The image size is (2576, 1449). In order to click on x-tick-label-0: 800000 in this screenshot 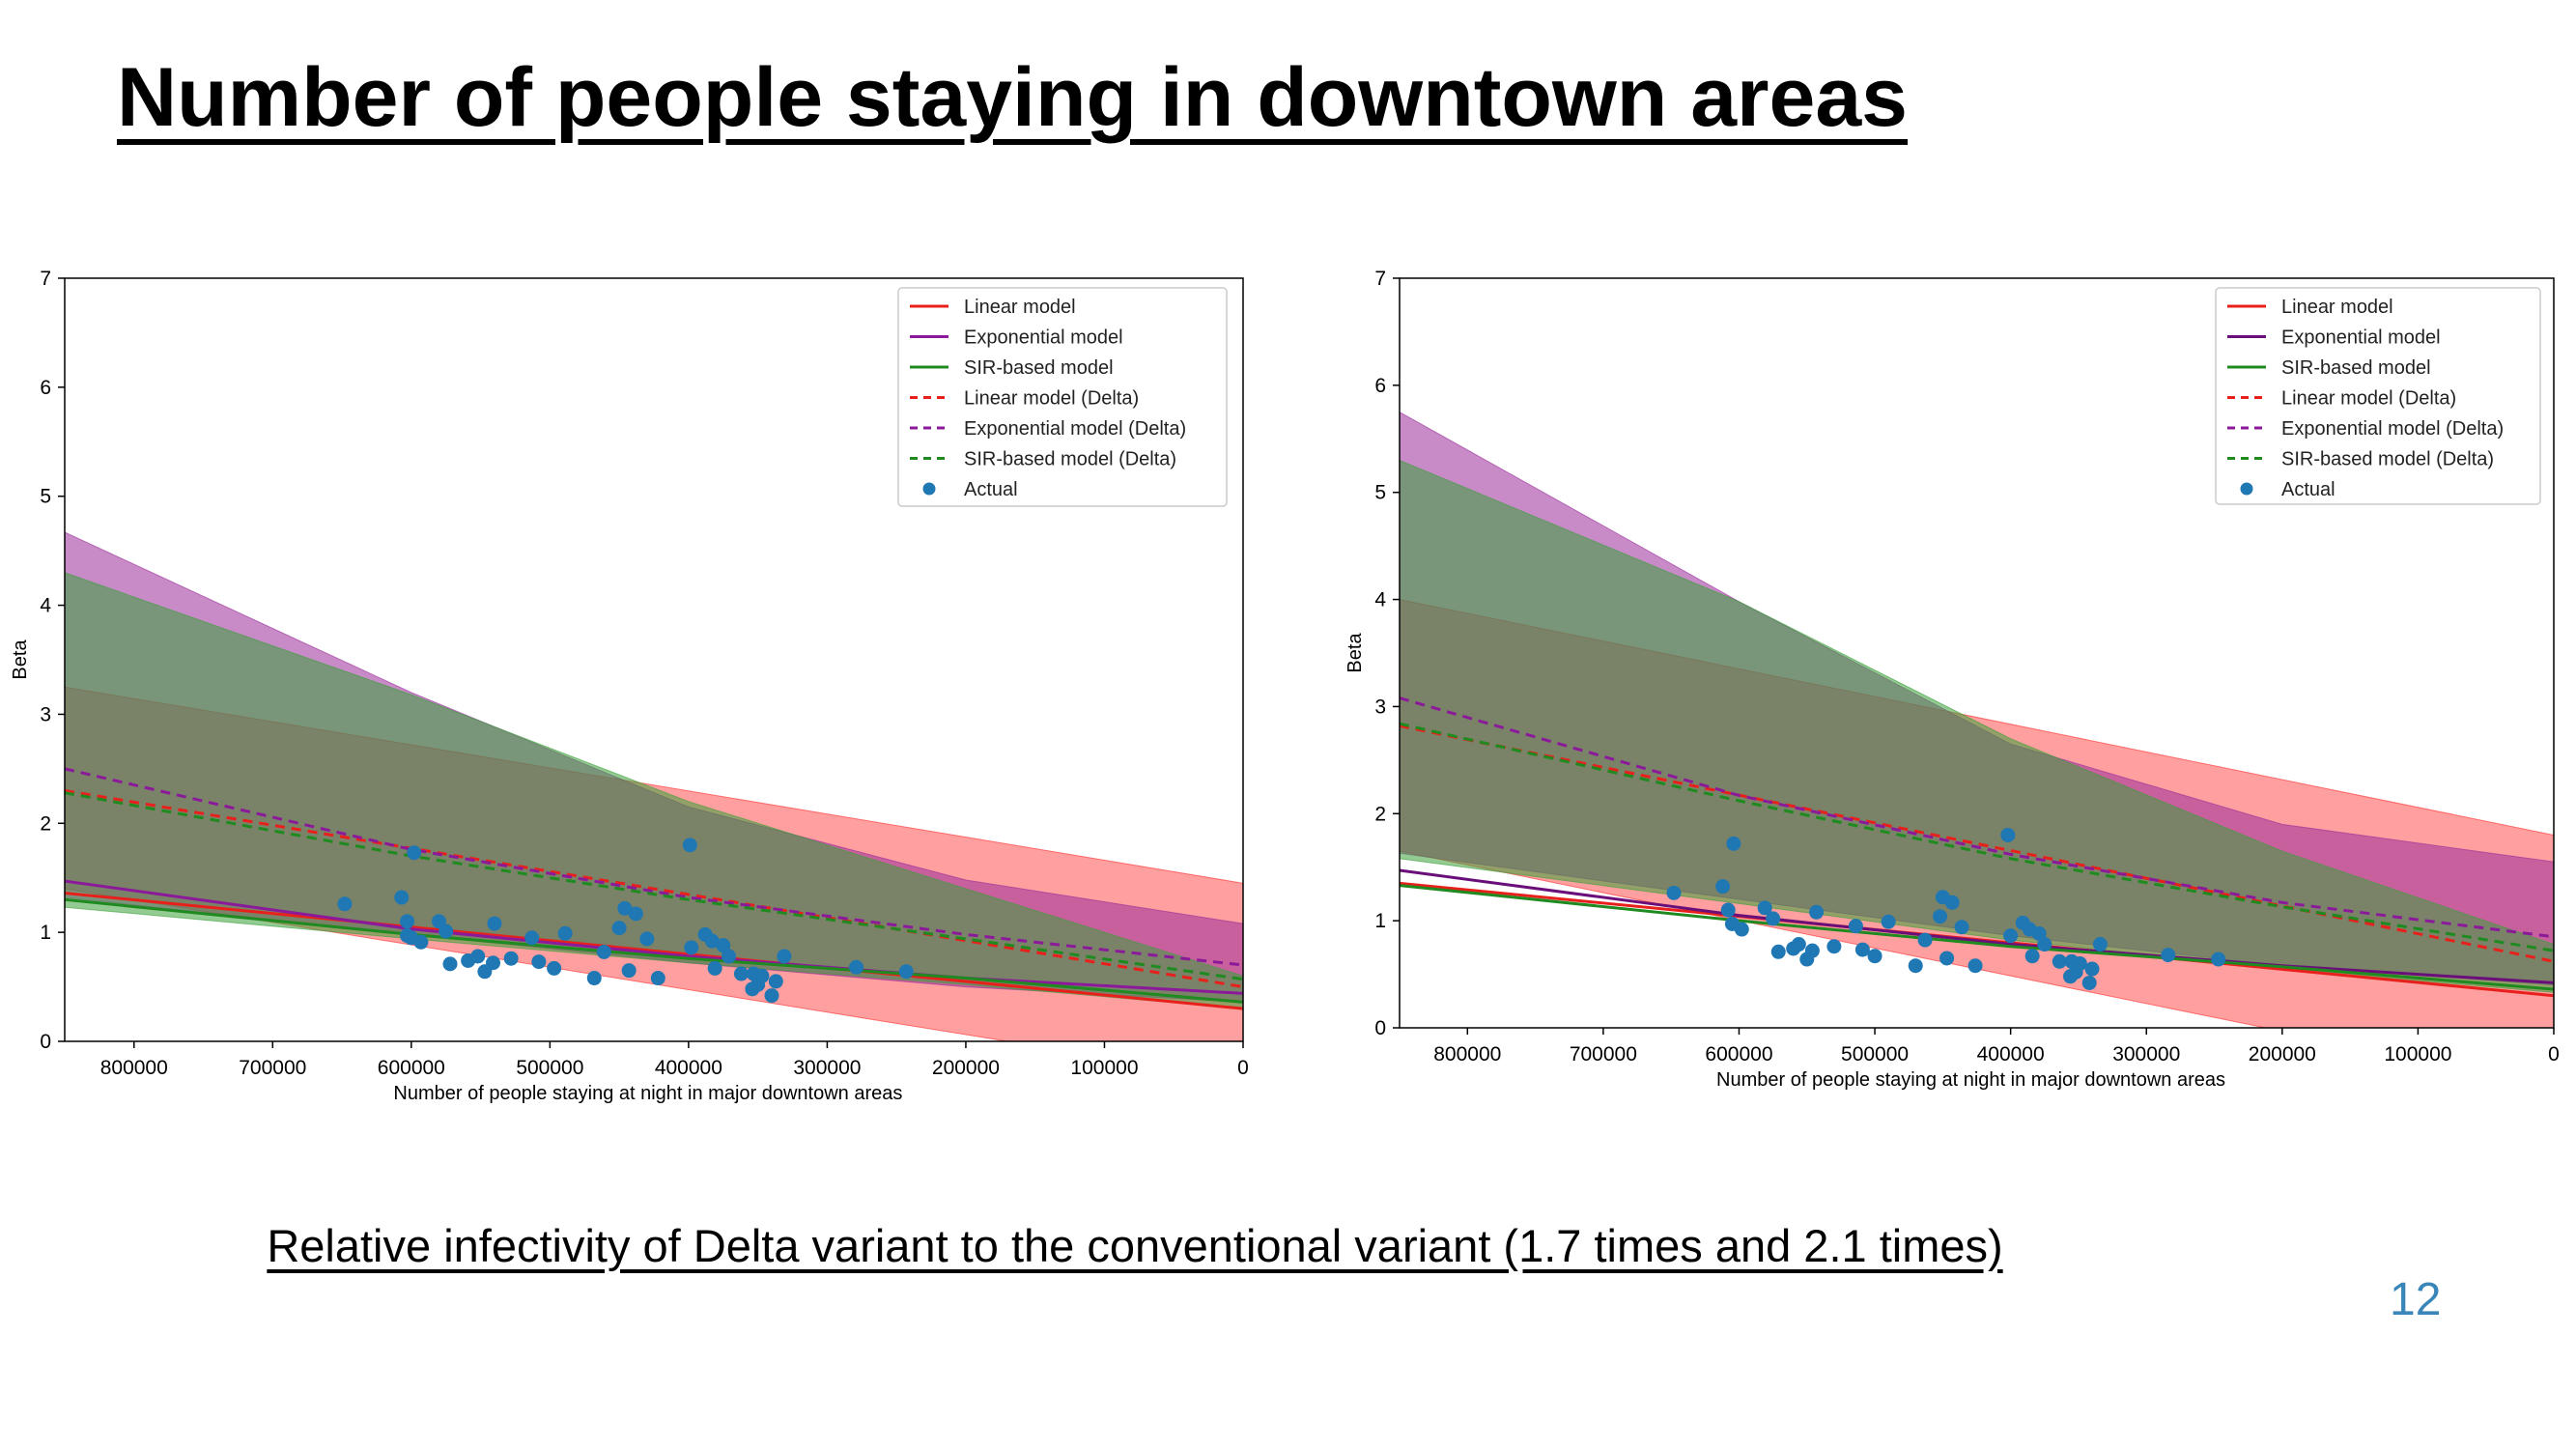, I will do `click(1467, 1054)`.